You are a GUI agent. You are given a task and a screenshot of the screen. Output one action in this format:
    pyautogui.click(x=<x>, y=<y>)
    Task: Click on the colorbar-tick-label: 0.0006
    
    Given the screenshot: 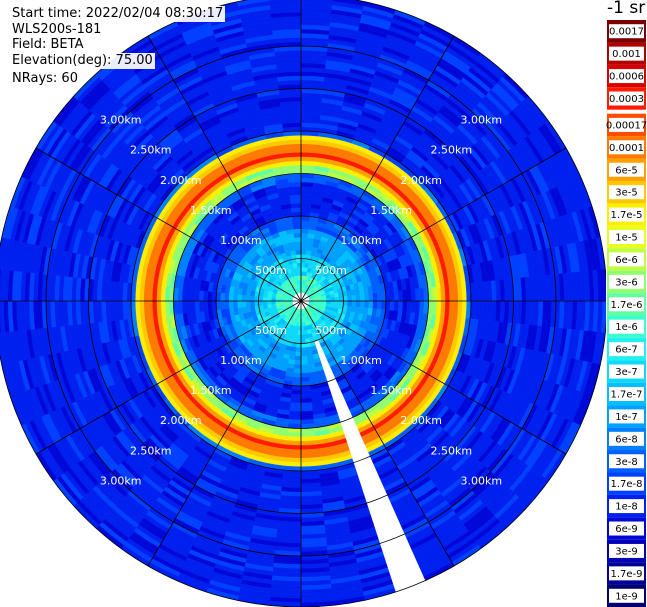 What is the action you would take?
    pyautogui.click(x=626, y=77)
    